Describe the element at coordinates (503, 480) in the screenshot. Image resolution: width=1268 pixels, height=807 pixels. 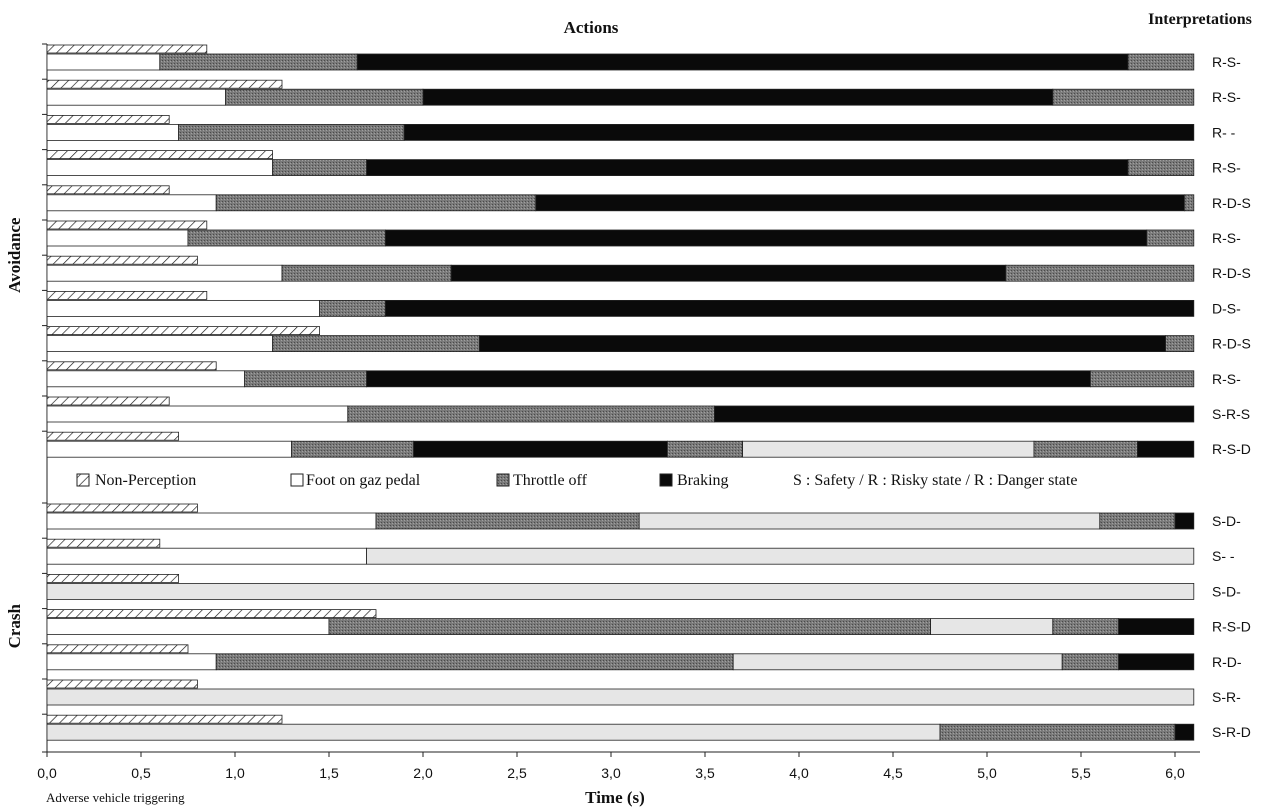
I see `throttle-swatch` at that location.